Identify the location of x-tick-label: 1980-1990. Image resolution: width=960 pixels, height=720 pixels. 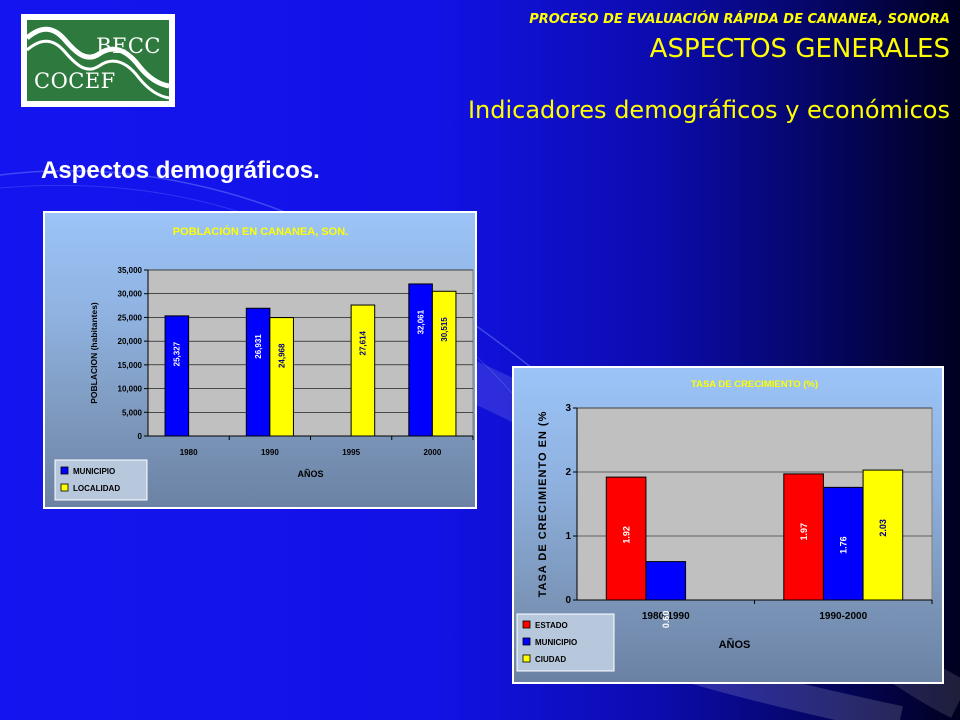
(666, 616).